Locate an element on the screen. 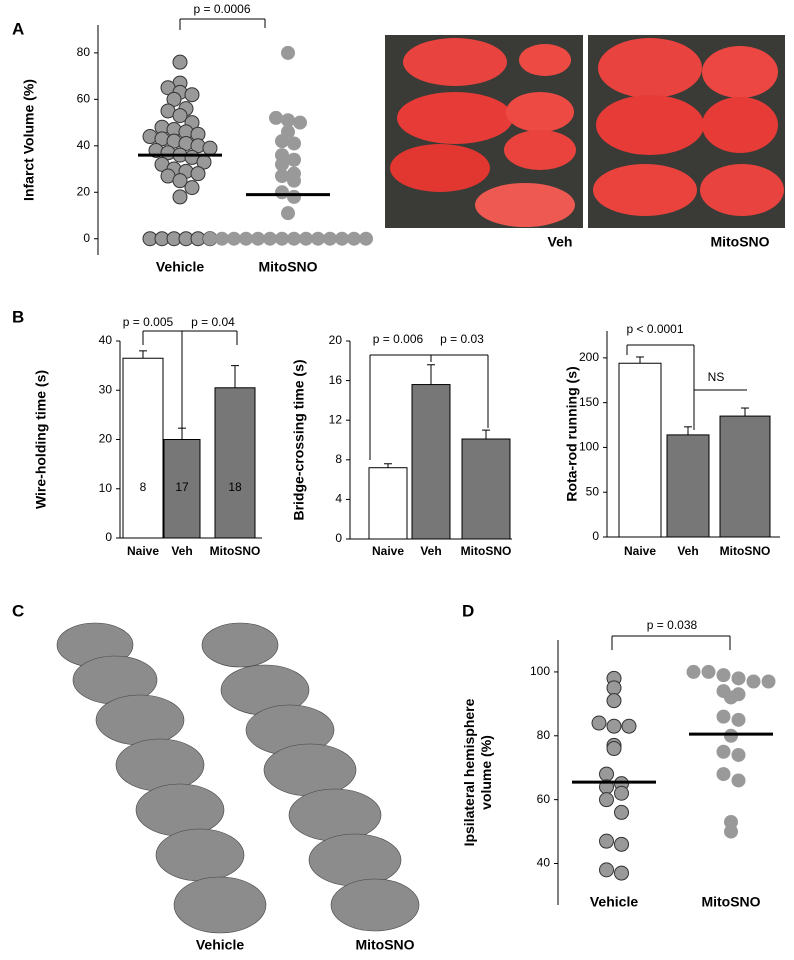 This screenshot has width=794, height=960. y-axis-label: Wire-holding time (s) is located at coordinates (41, 439).